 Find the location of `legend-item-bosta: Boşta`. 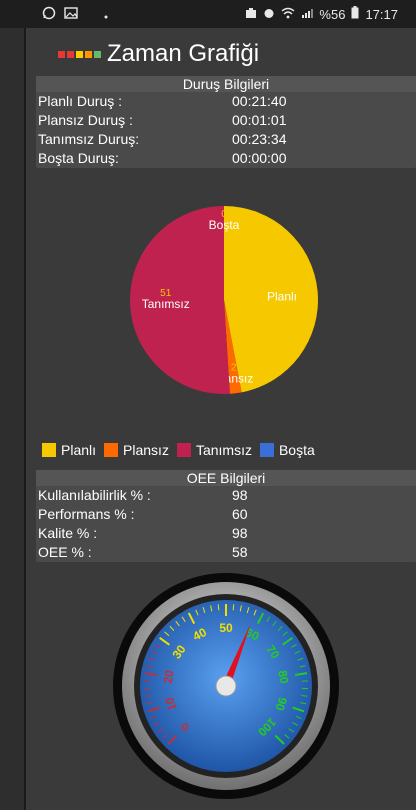

legend-item-bosta: Boşta is located at coordinates (287, 450).